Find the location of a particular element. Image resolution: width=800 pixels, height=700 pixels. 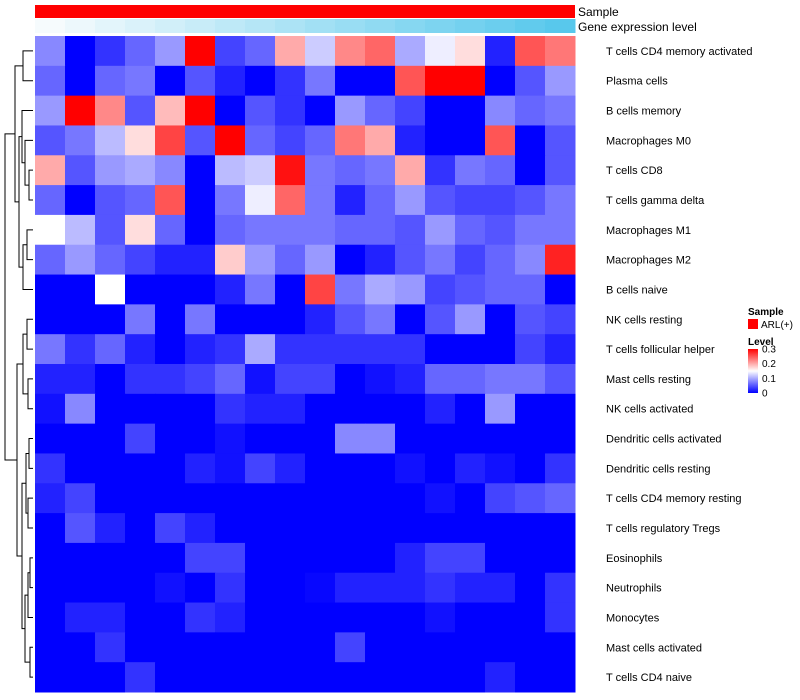

row-label: Macrophages M0 is located at coordinates (648, 141).